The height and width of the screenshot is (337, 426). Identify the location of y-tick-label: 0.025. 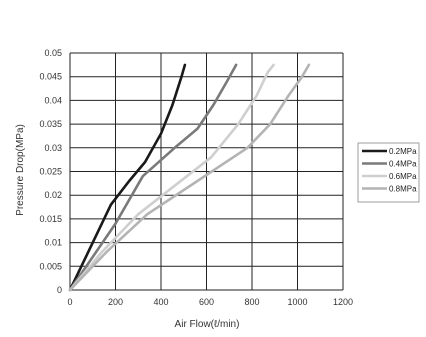
(50, 172).